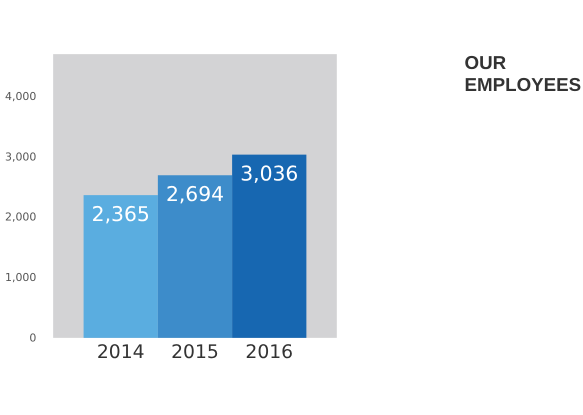 Image resolution: width=583 pixels, height=415 pixels. I want to click on y-tick-label: 3,000, so click(20, 157).